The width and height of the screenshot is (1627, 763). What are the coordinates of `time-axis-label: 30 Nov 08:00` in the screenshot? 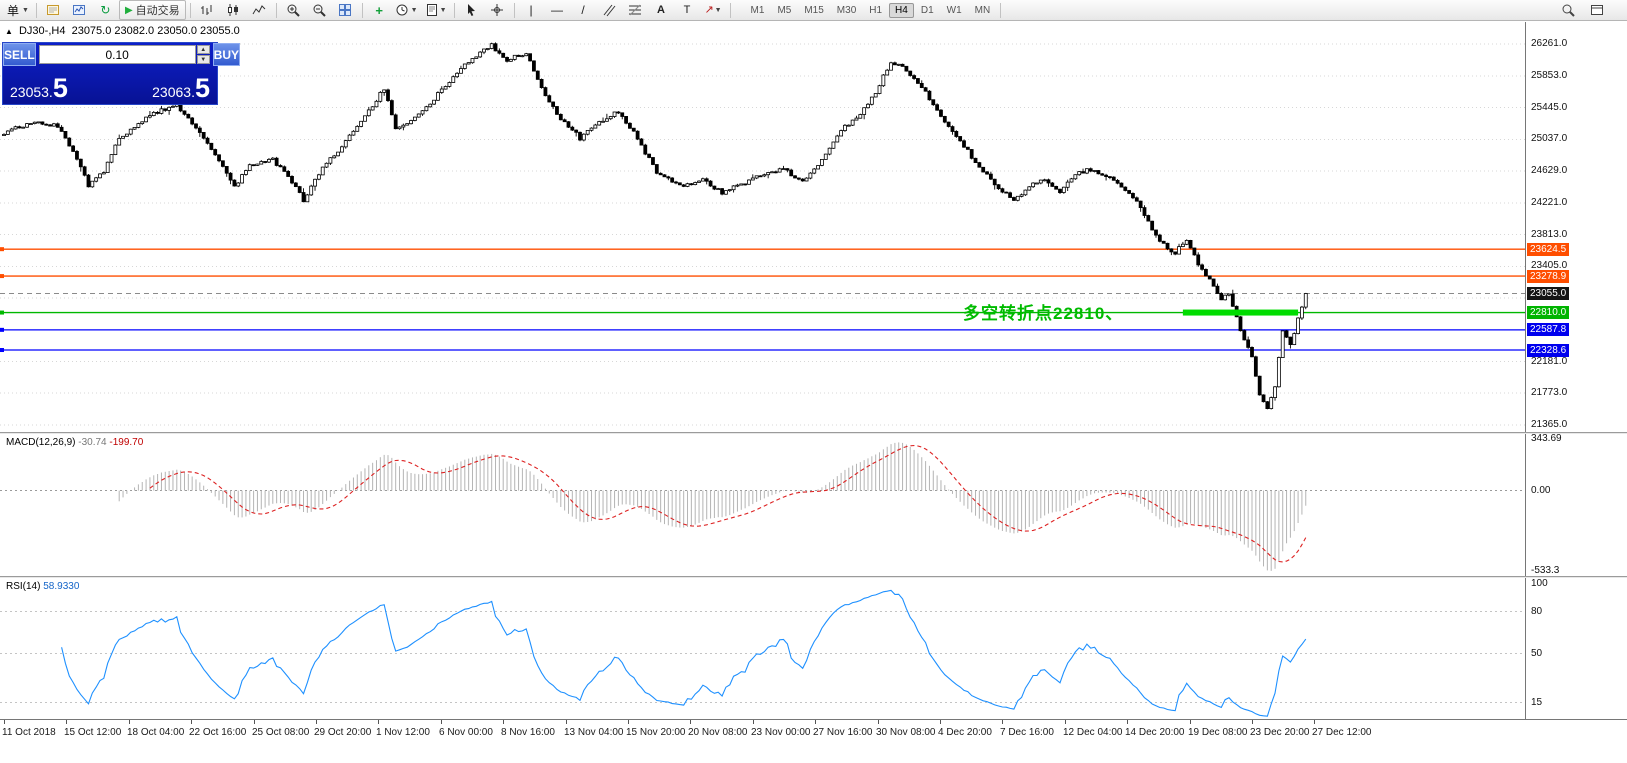 It's located at (906, 732).